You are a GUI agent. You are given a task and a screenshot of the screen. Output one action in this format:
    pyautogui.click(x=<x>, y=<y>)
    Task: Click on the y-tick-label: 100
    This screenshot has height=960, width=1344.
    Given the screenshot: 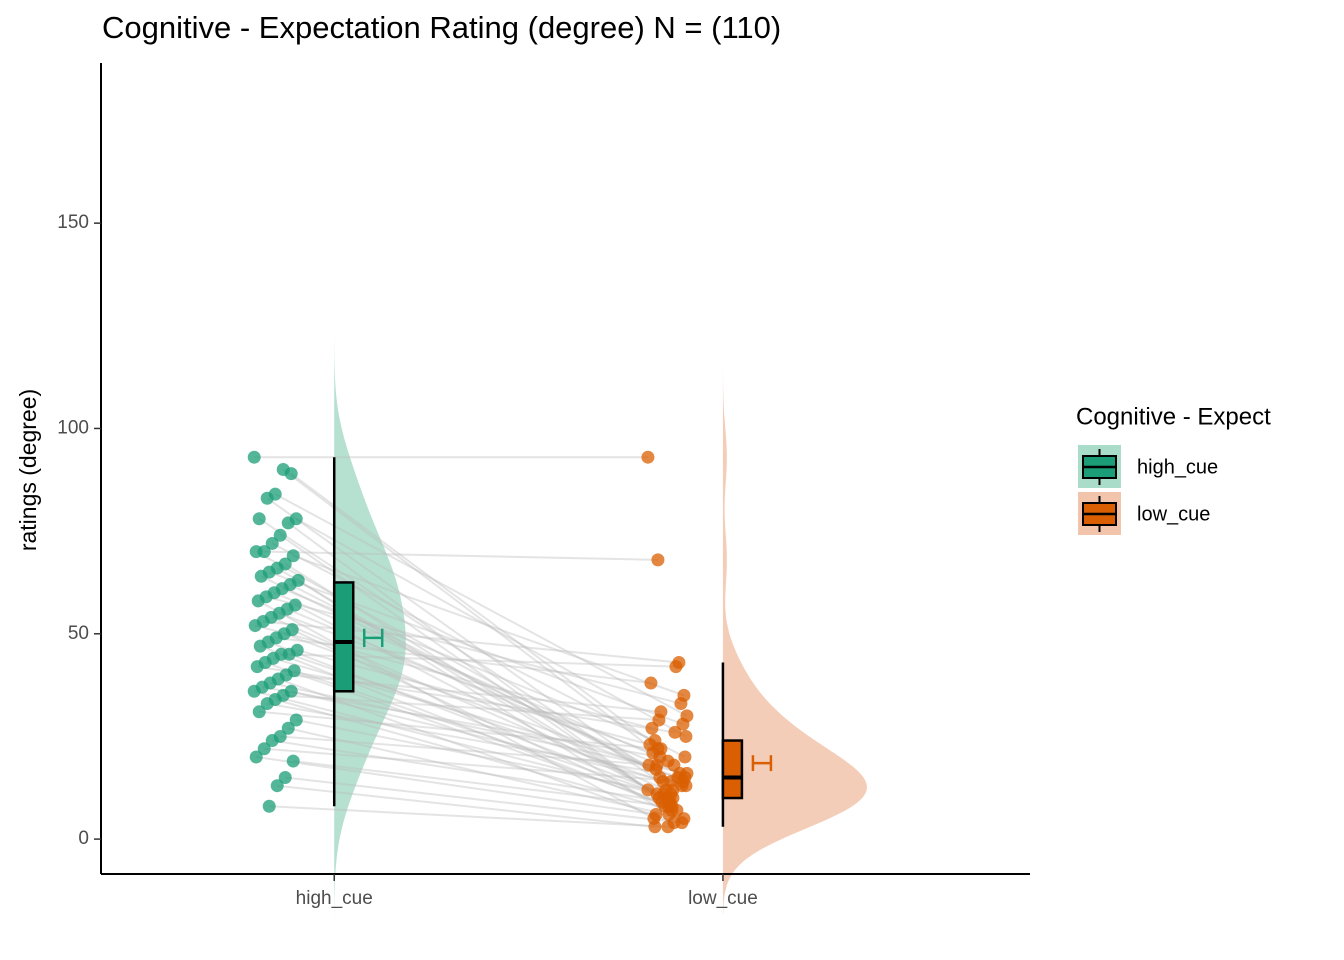 What is the action you would take?
    pyautogui.click(x=73, y=427)
    